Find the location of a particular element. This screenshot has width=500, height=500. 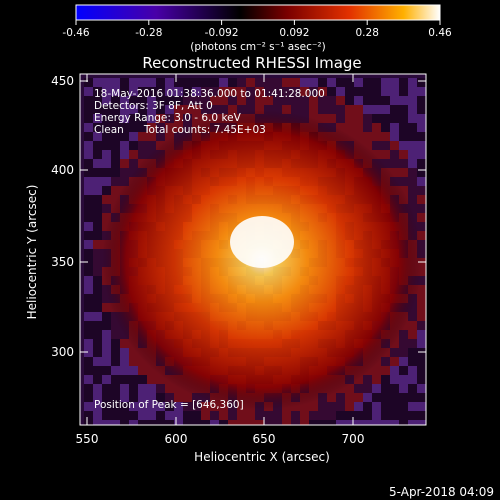

y-tick-label: 400 is located at coordinates (62, 170).